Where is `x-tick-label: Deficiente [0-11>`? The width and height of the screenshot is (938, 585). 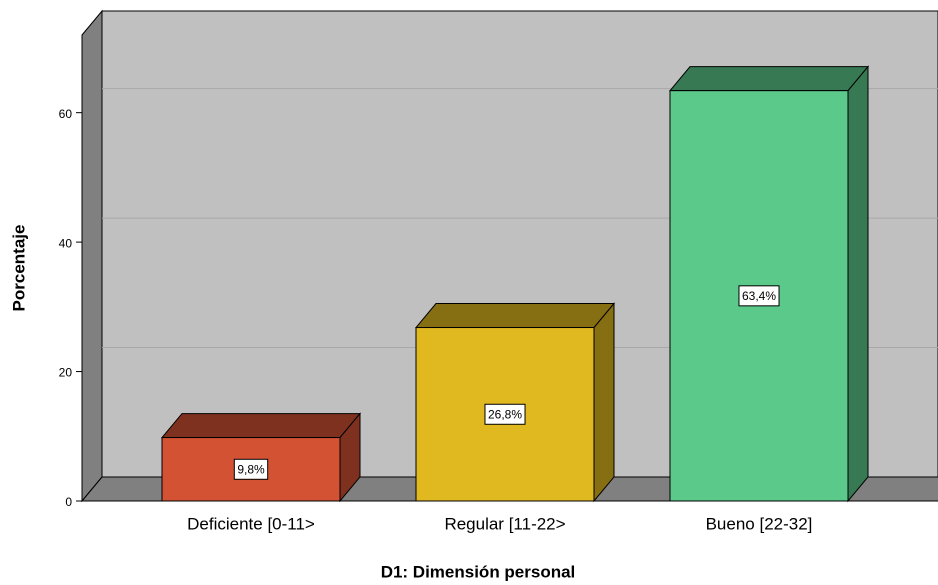
x-tick-label: Deficiente [0-11> is located at coordinates (251, 523).